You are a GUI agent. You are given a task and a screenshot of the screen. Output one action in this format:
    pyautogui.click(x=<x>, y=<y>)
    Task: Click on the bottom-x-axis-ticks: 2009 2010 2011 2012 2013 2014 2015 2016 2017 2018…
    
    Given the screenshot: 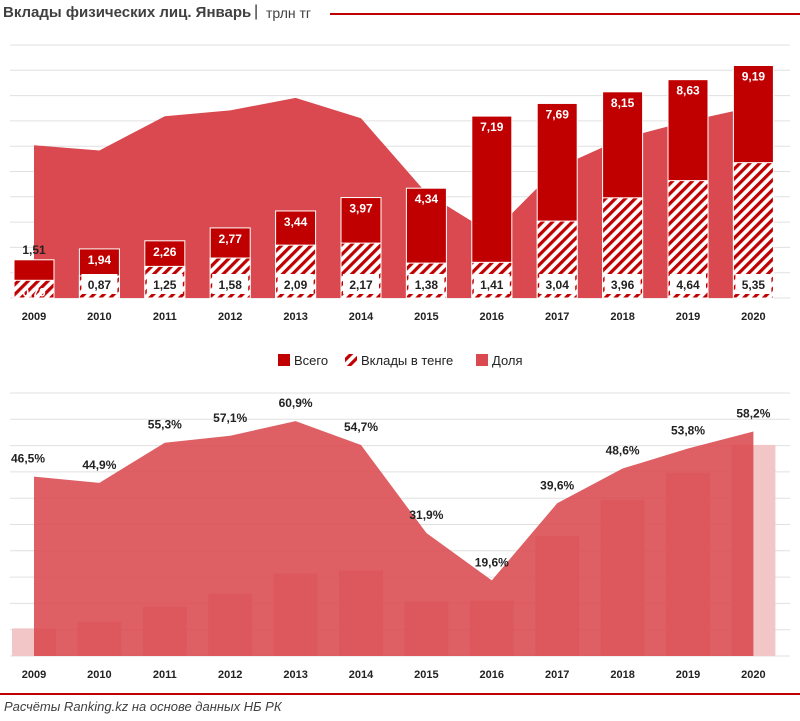 What is the action you would take?
    pyautogui.click(x=394, y=675)
    